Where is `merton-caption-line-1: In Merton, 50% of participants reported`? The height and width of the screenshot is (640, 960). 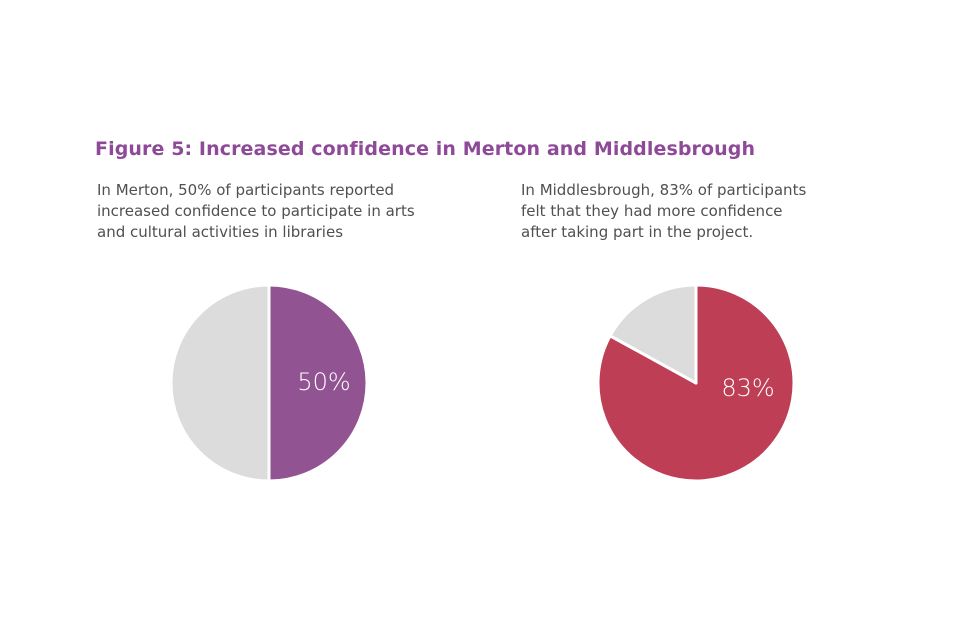 merton-caption-line-1: In Merton, 50% of participants reported is located at coordinates (246, 190).